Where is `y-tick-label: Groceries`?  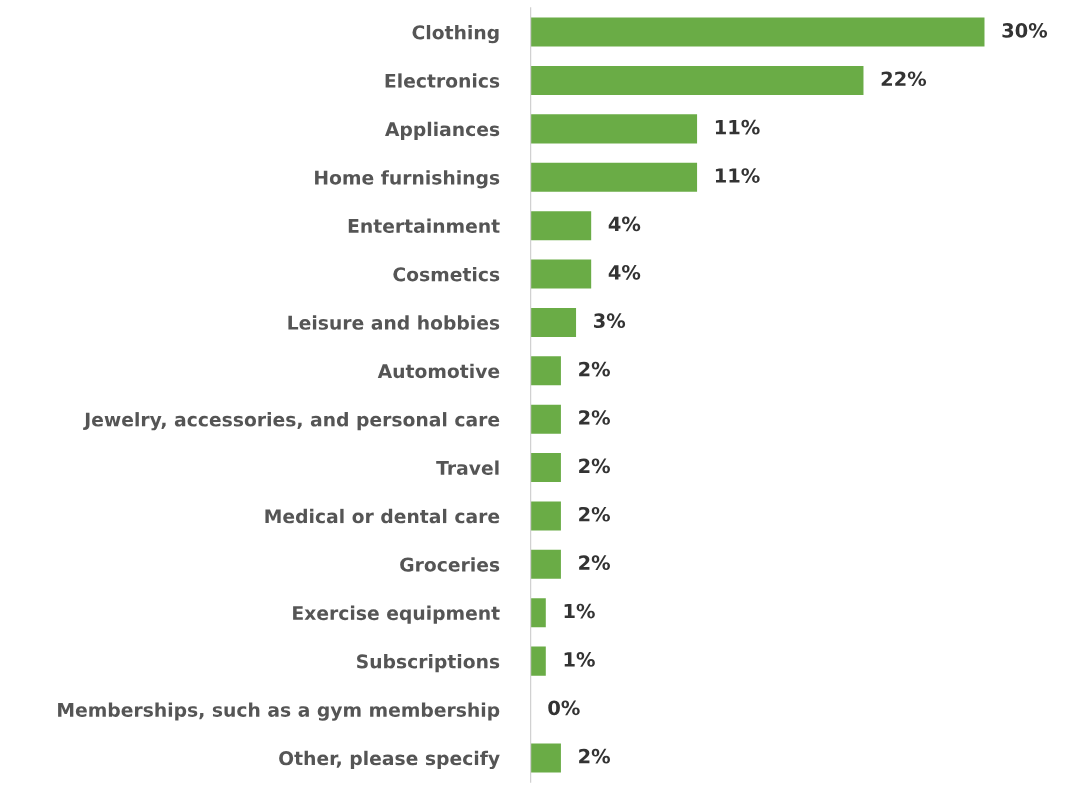 y-tick-label: Groceries is located at coordinates (450, 564).